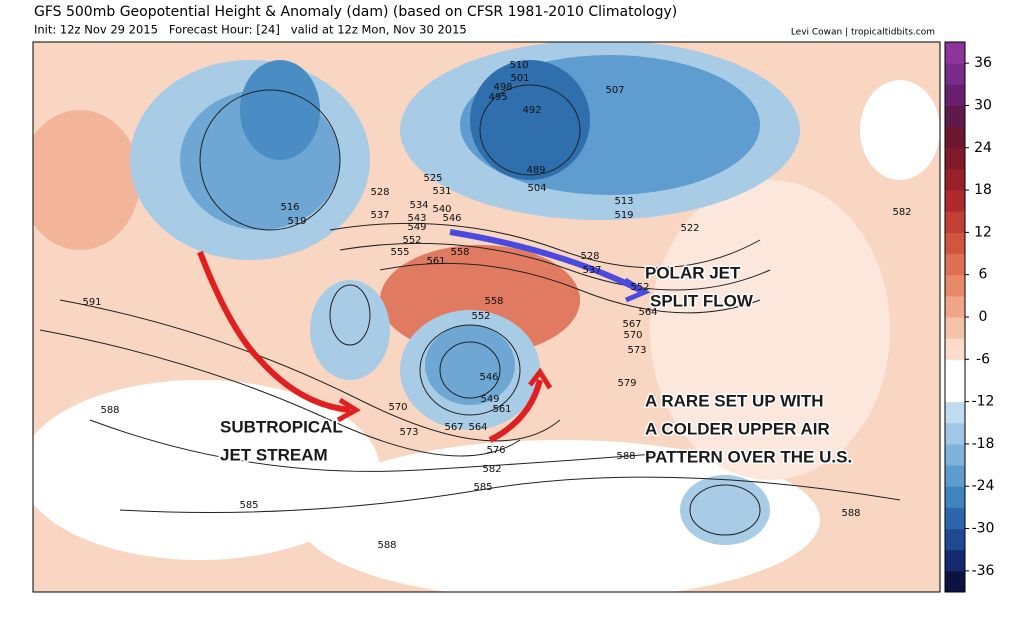 The image size is (1015, 619). I want to click on colorbar-tick-label: -6, so click(983, 359).